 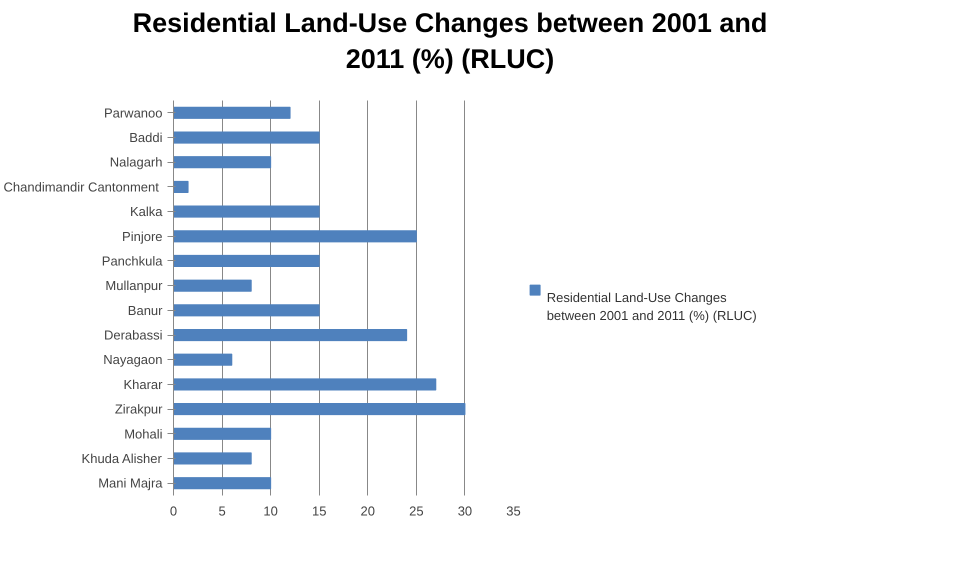 I want to click on y-tick-label: Chandimandir Cantonment, so click(x=82, y=186).